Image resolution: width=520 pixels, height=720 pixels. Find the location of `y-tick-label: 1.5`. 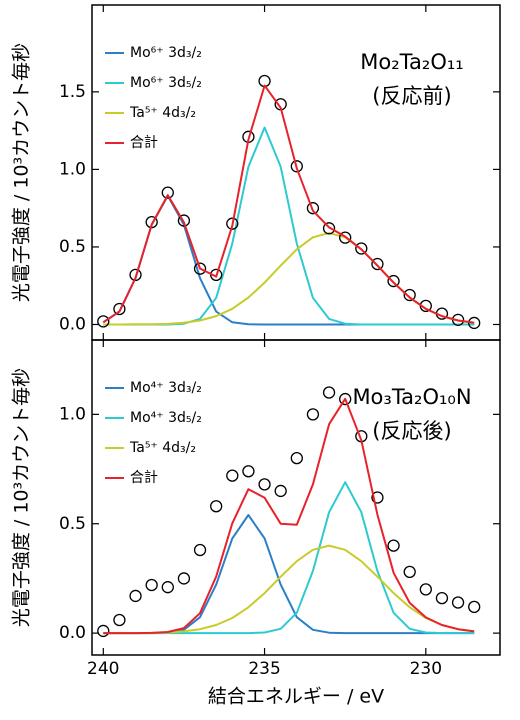

y-tick-label: 1.5 is located at coordinates (72, 92).